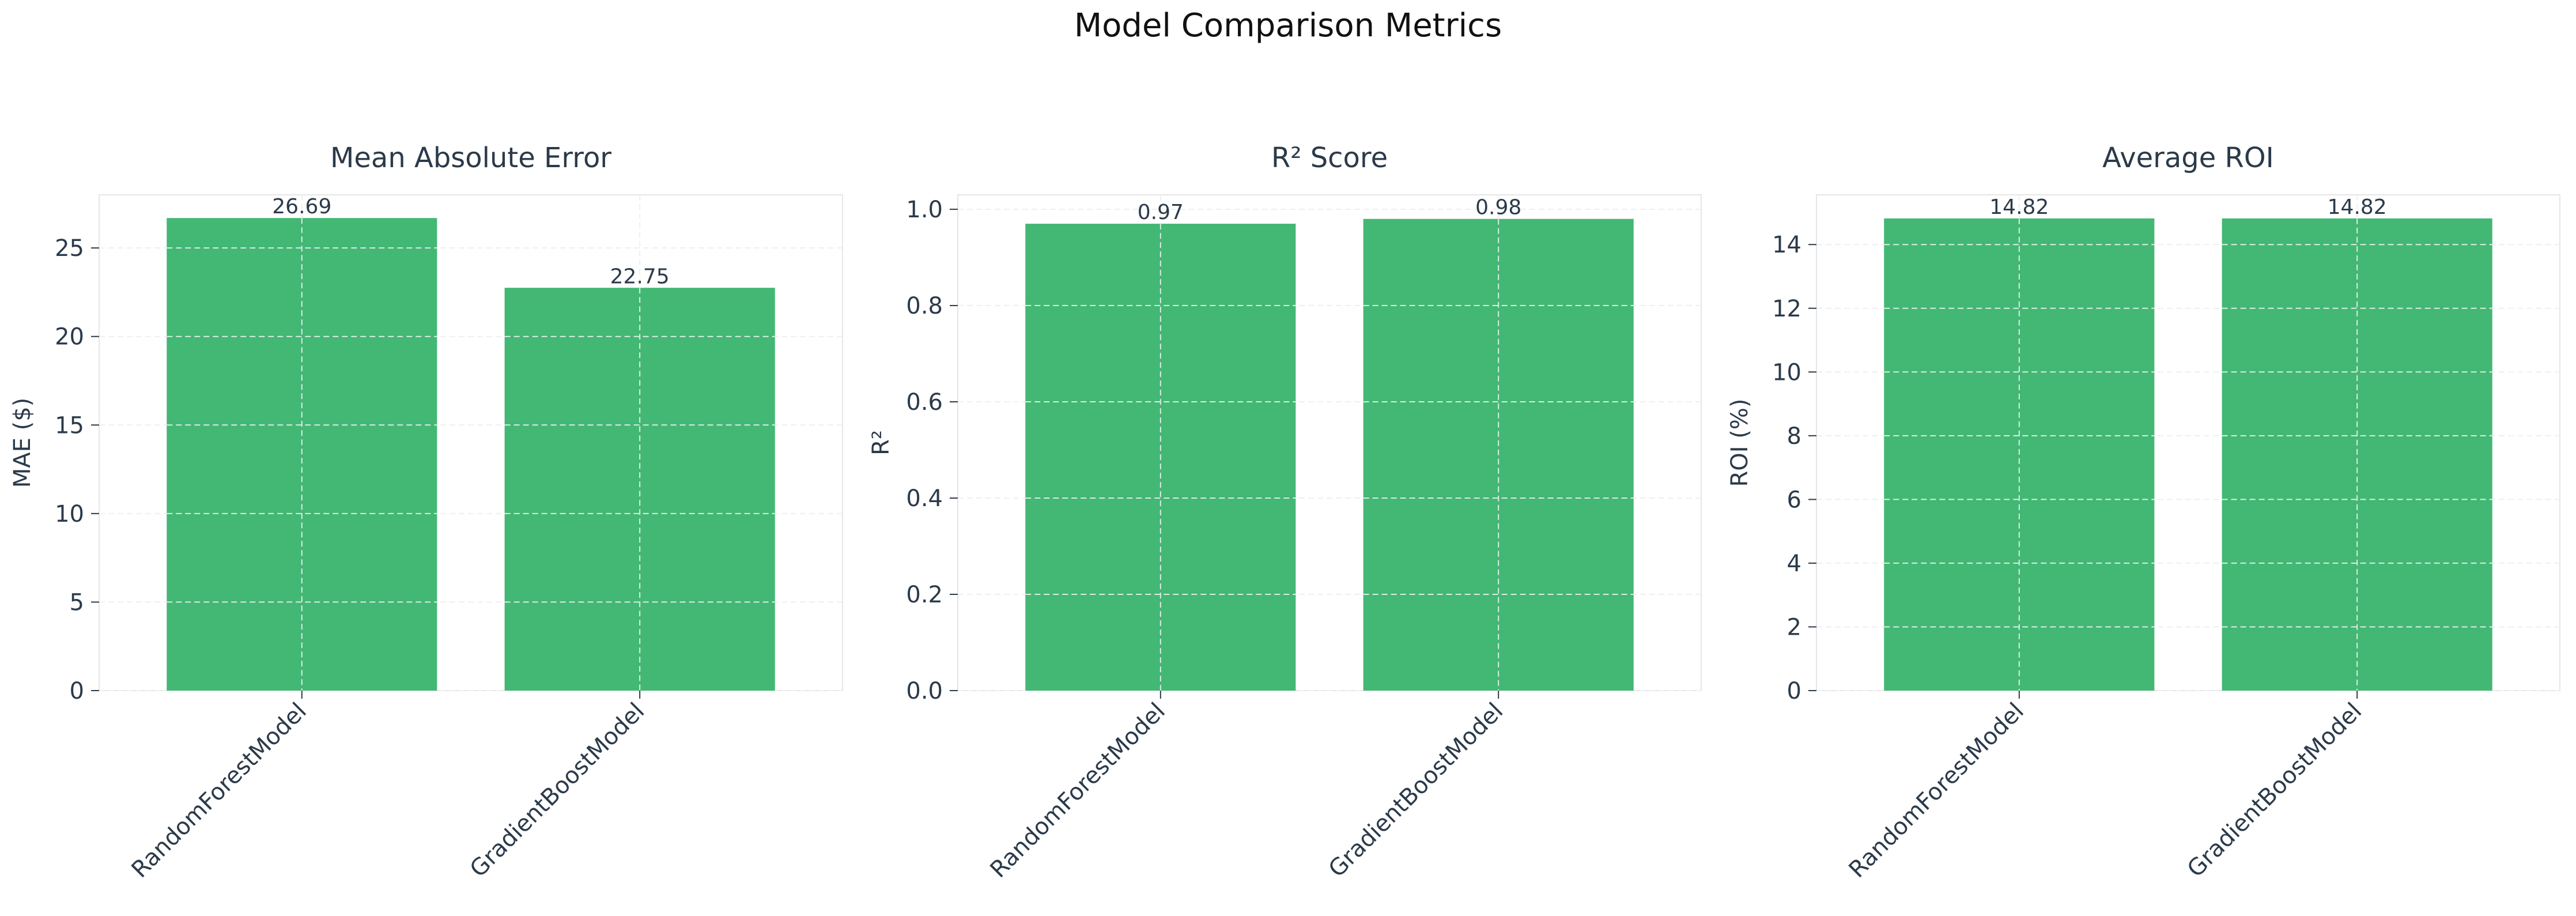  I want to click on ytick-label: 6, so click(1794, 500).